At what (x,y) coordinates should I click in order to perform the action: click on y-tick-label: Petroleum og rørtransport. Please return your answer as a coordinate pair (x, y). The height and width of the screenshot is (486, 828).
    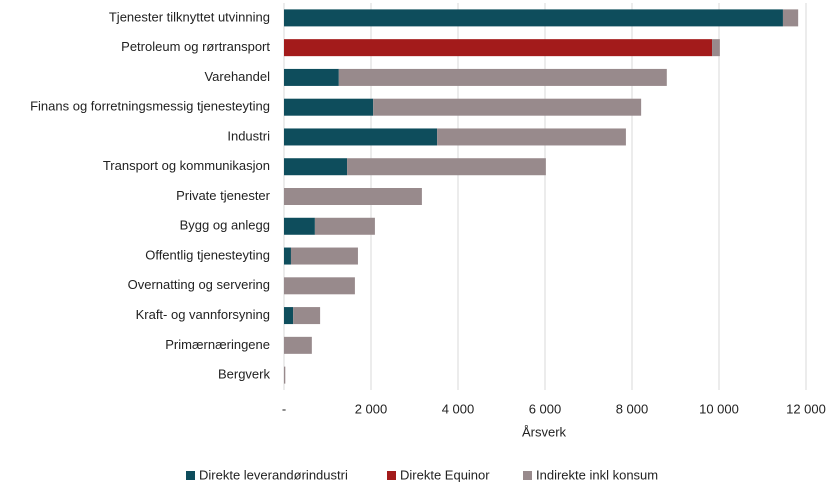
    Looking at the image, I should click on (195, 46).